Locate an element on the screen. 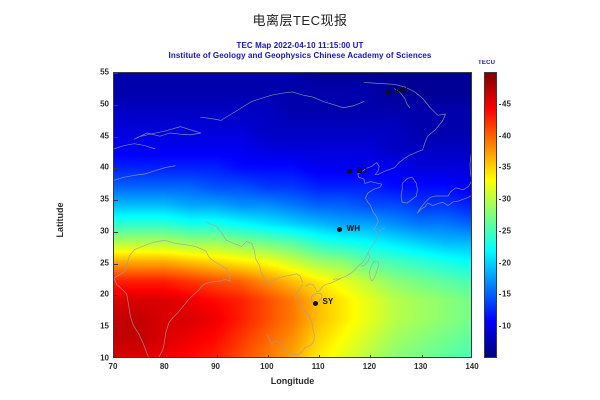 The image size is (600, 400). colorbar is located at coordinates (490, 215).